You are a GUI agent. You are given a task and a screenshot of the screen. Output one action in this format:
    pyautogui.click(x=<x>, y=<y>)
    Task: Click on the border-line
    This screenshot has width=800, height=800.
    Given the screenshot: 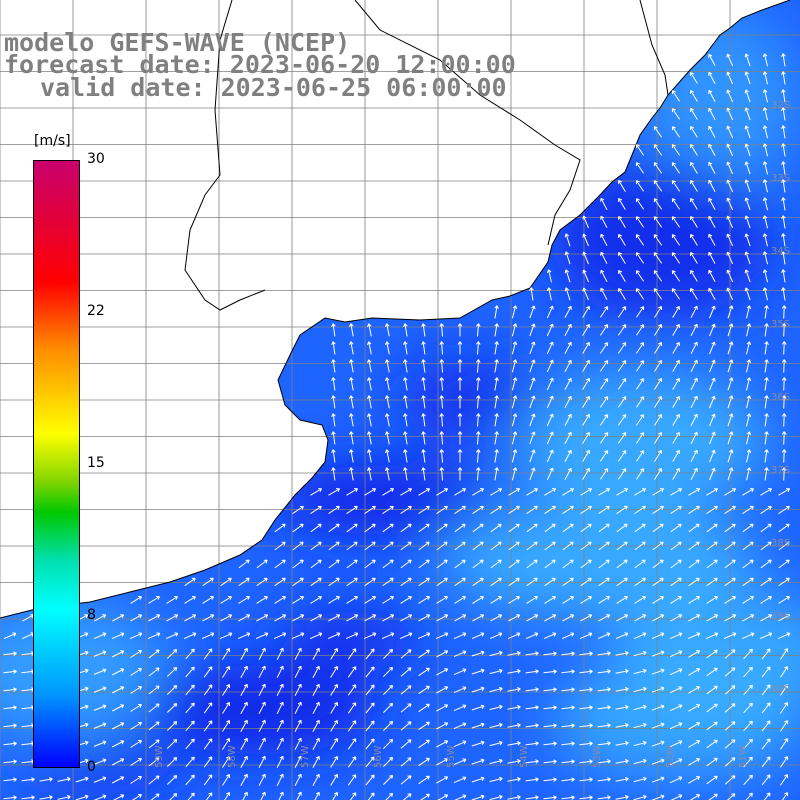 What is the action you would take?
    pyautogui.click(x=467, y=123)
    